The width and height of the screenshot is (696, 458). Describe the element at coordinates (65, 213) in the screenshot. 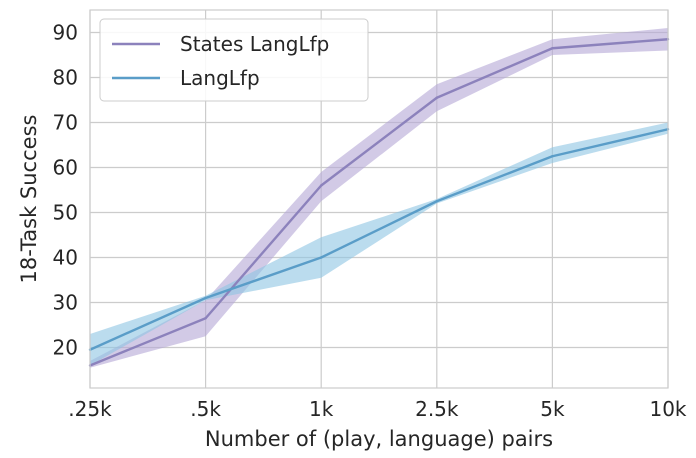

I see `y-tick-label: 50` at that location.